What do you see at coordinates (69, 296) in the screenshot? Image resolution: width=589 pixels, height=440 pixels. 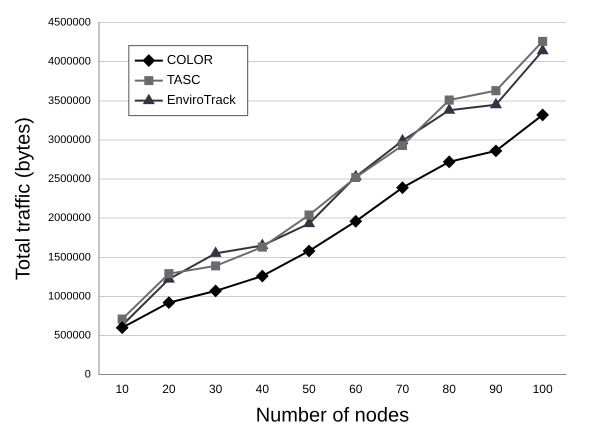 I see `y-tick-label: 1000000` at bounding box center [69, 296].